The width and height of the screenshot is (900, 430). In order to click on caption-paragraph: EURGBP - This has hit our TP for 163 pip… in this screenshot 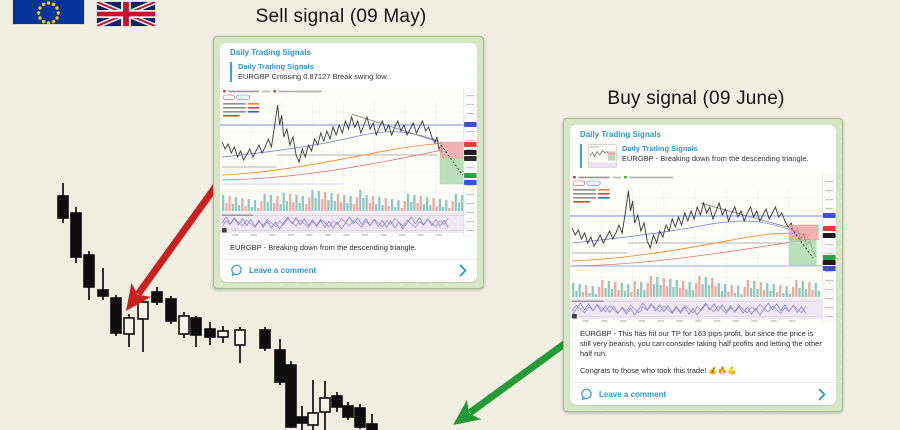, I will do `click(701, 343)`.